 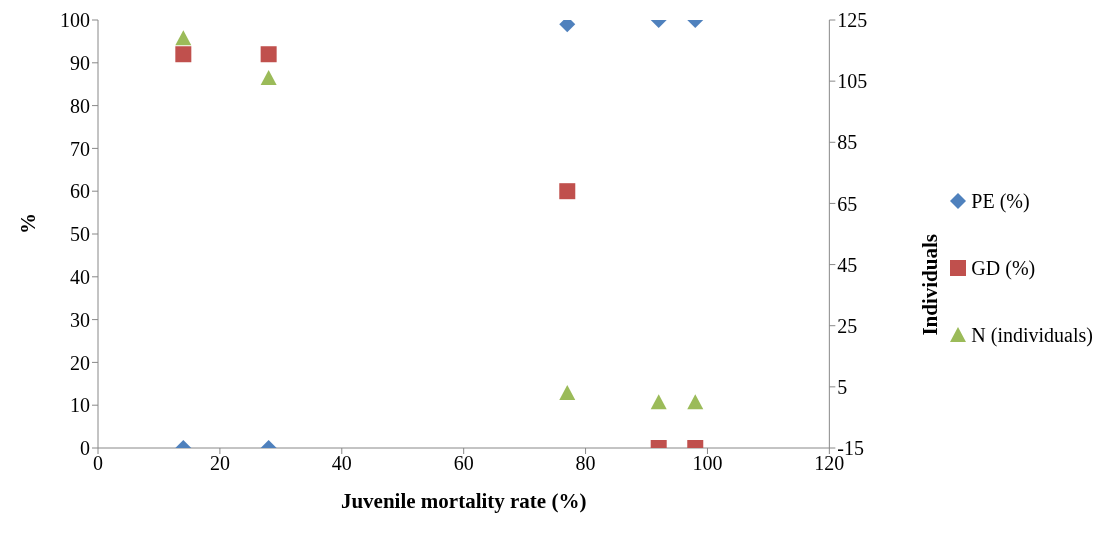 I want to click on y-tick-label: 70, so click(x=80, y=148).